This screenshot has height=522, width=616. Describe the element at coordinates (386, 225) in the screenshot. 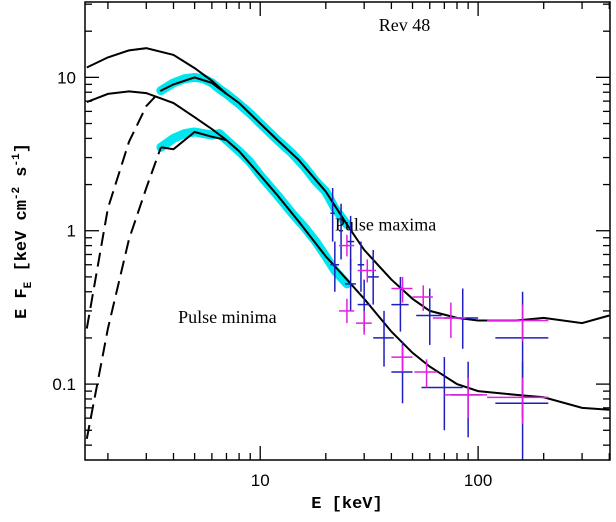

I see `annotation: Pulse maxima` at that location.